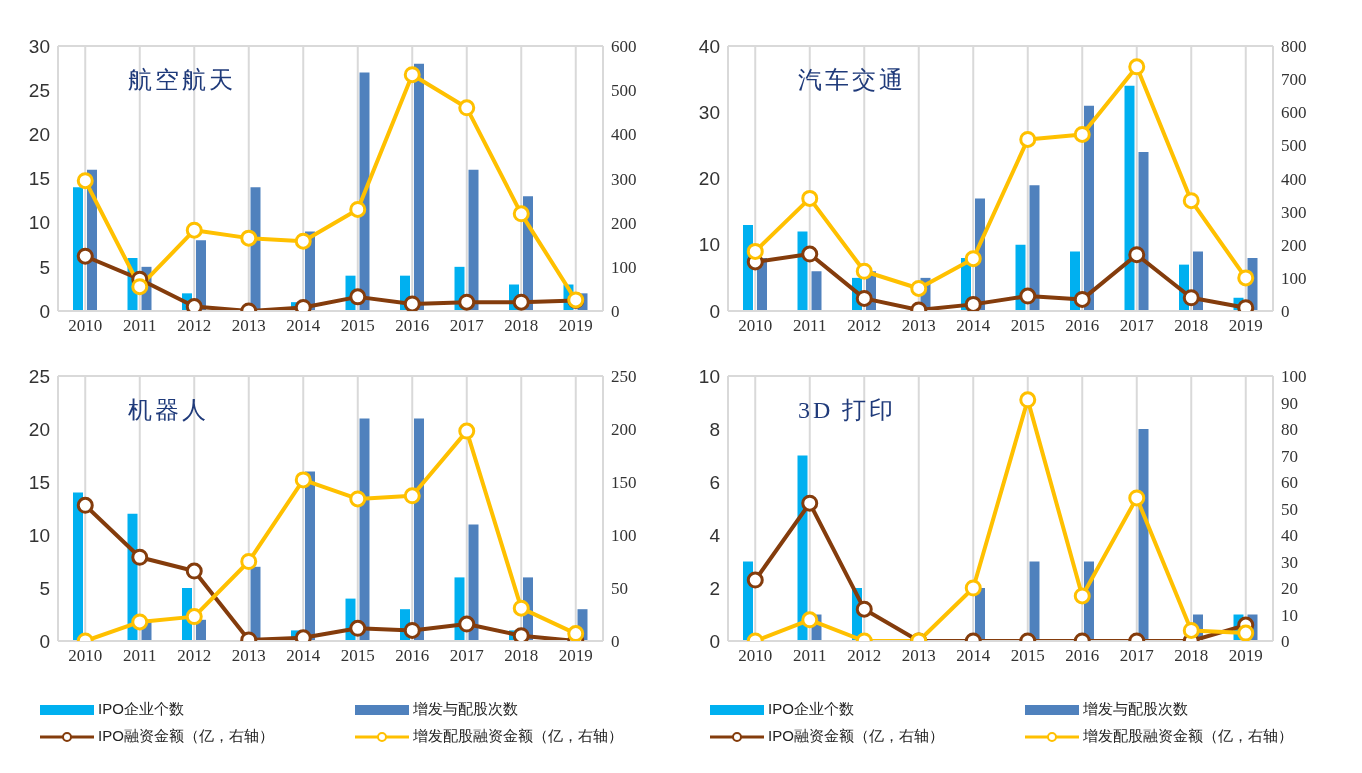 Image resolution: width=1362 pixels, height=773 pixels. Describe the element at coordinates (1289, 403) in the screenshot. I see `y2-tick-label: 90` at that location.